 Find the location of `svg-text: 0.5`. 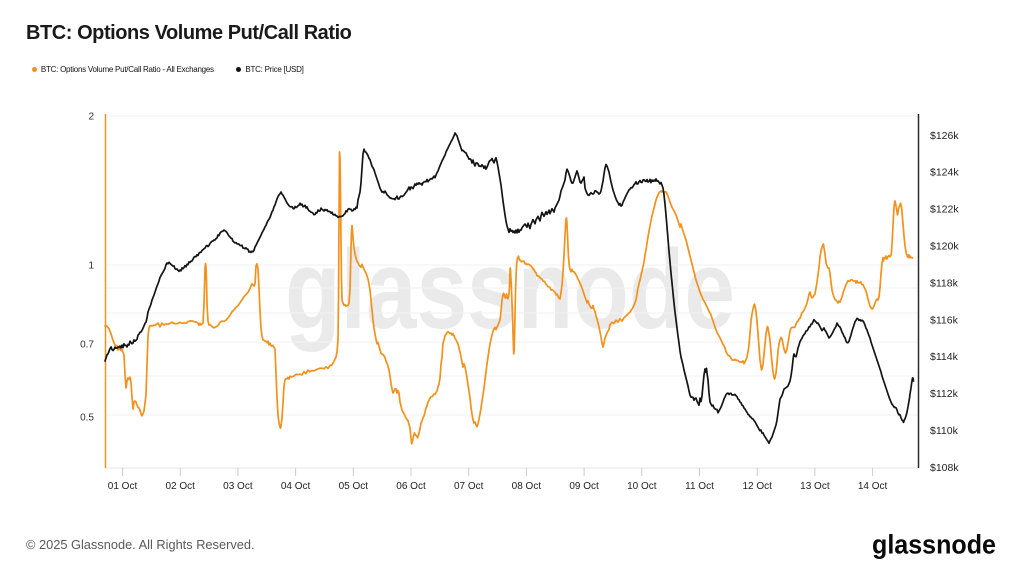

svg-text: 0.5 is located at coordinates (87, 418).